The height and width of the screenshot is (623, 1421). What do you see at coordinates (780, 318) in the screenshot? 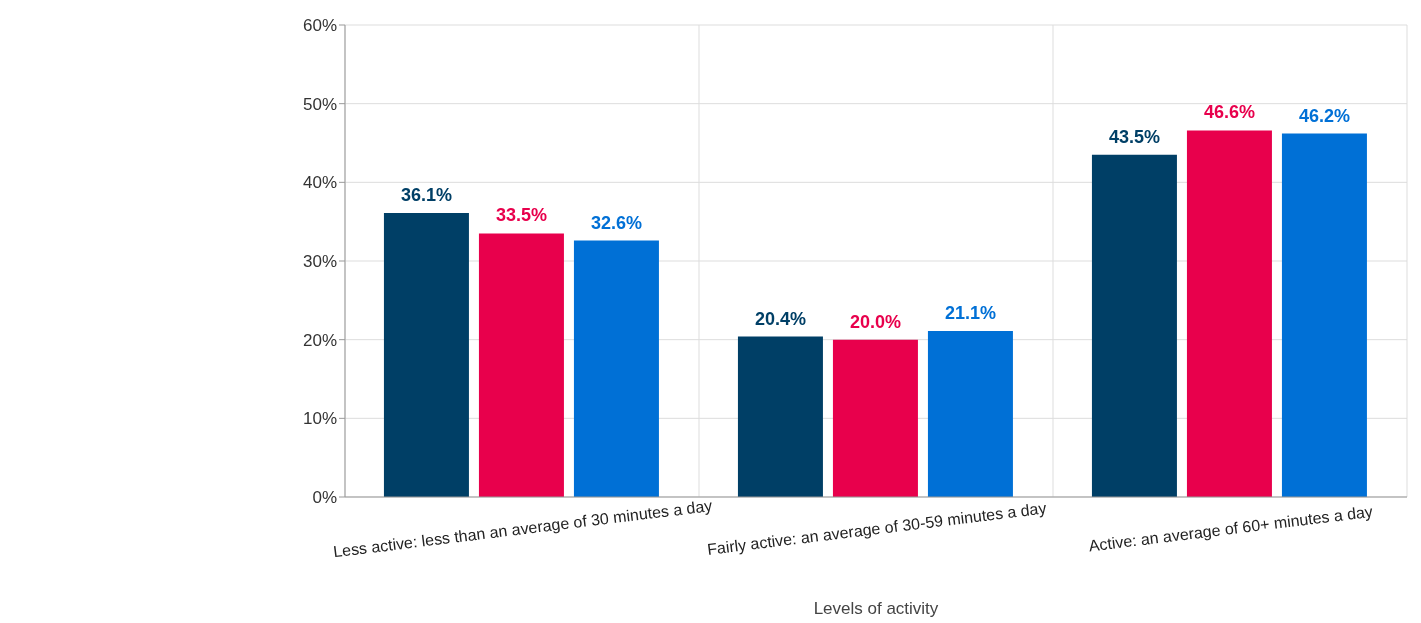
I see `data-label: 20.4%` at bounding box center [780, 318].